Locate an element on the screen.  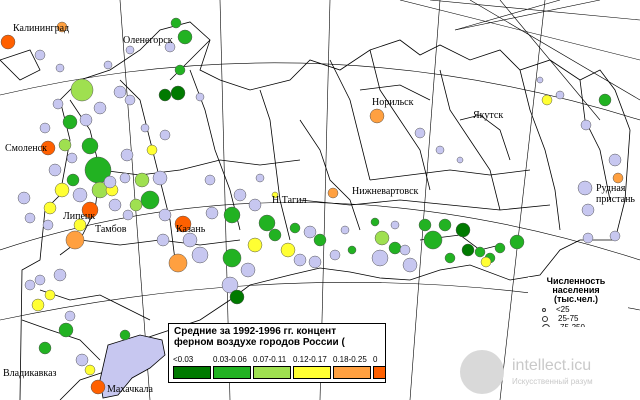
size-legend-item: 25-75 is located at coordinates (560, 318).